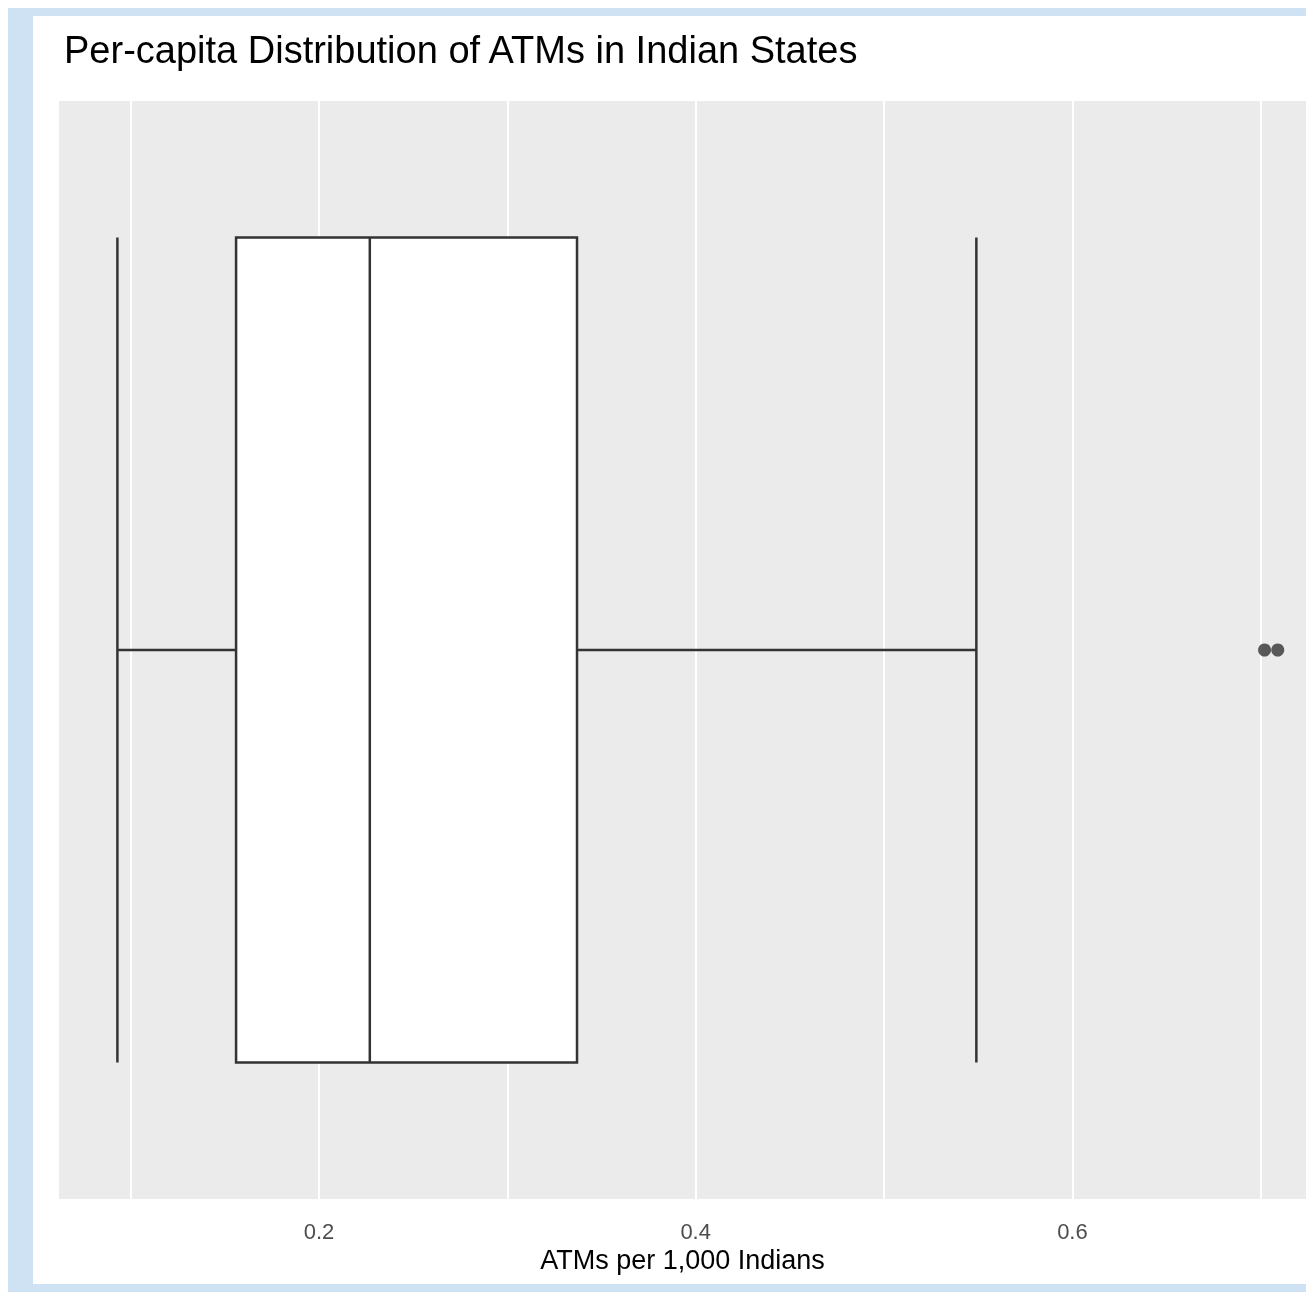  Describe the element at coordinates (682, 1260) in the screenshot. I see `x-axis-title: ATMs per 1,000 Indians` at that location.